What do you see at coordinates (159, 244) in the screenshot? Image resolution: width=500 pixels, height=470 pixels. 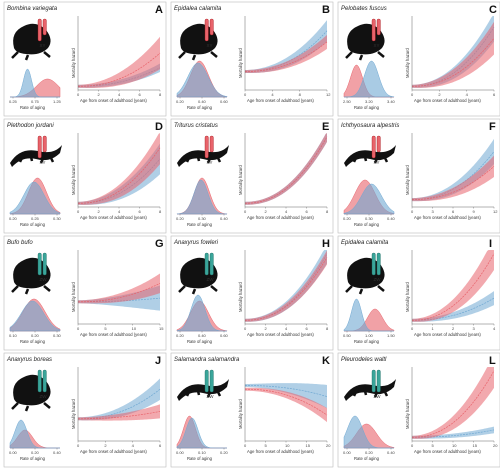 I see `panel-letter: G` at bounding box center [159, 244].